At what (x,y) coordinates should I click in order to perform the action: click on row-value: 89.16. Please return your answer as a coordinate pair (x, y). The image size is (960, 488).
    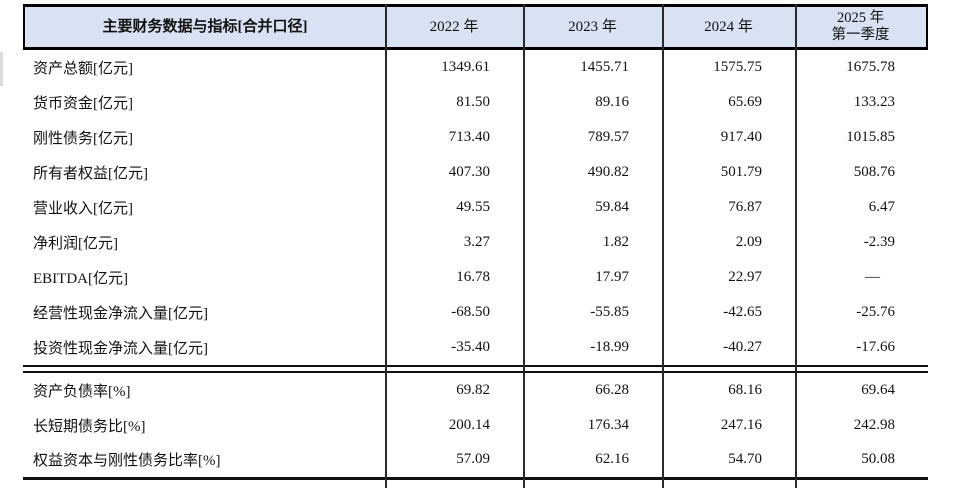
    Looking at the image, I should click on (612, 102).